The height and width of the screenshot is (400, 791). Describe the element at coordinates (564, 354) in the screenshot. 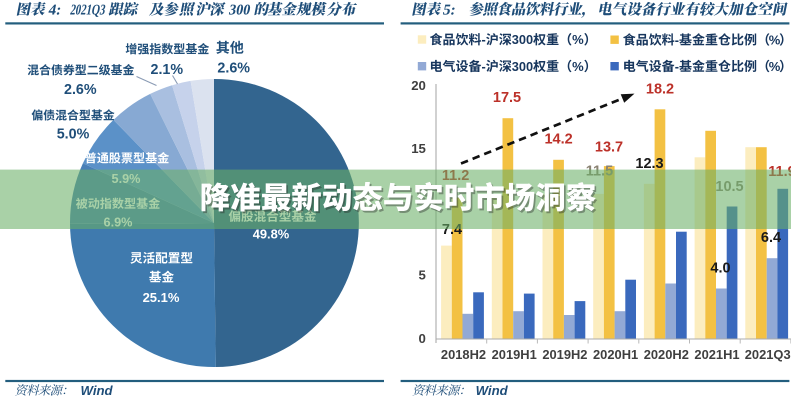

I see `svg-text: 2019H2` at that location.